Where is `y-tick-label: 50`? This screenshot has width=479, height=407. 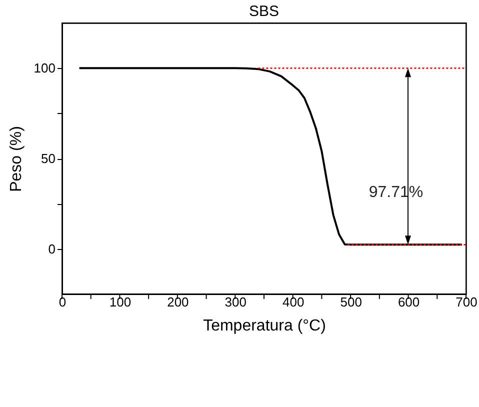
y-tick-label: 50 is located at coordinates (48, 158).